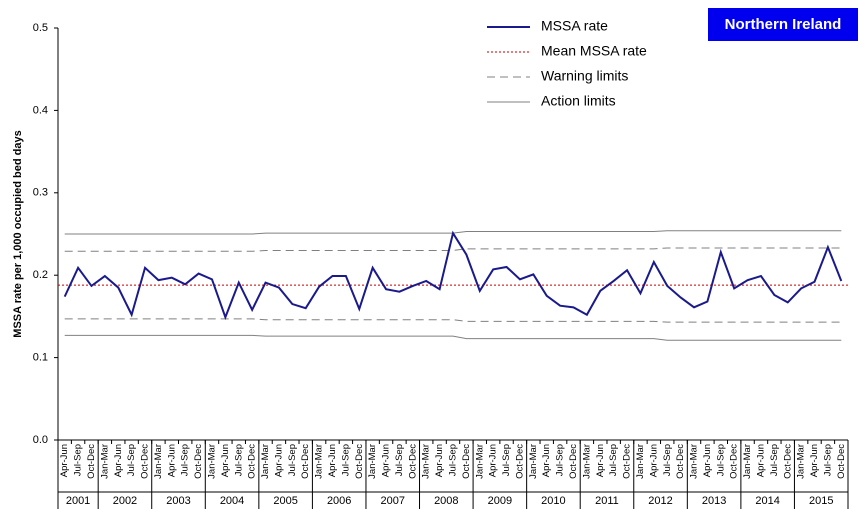 The height and width of the screenshot is (509, 866). What do you see at coordinates (40, 275) in the screenshot?
I see `y-tick-label: 0.2` at bounding box center [40, 275].